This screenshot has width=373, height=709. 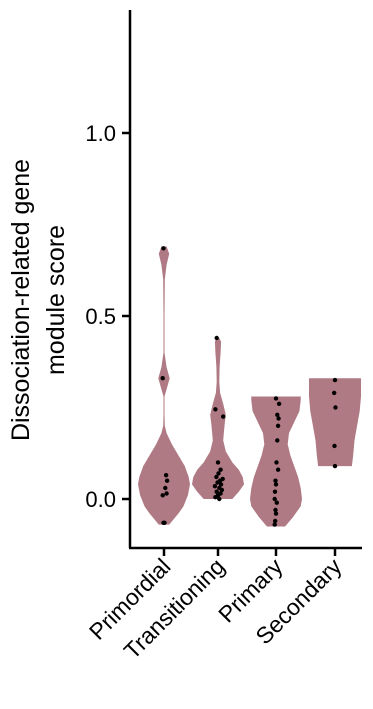 What do you see at coordinates (164, 385) in the screenshot?
I see `violin-primordial` at bounding box center [164, 385].